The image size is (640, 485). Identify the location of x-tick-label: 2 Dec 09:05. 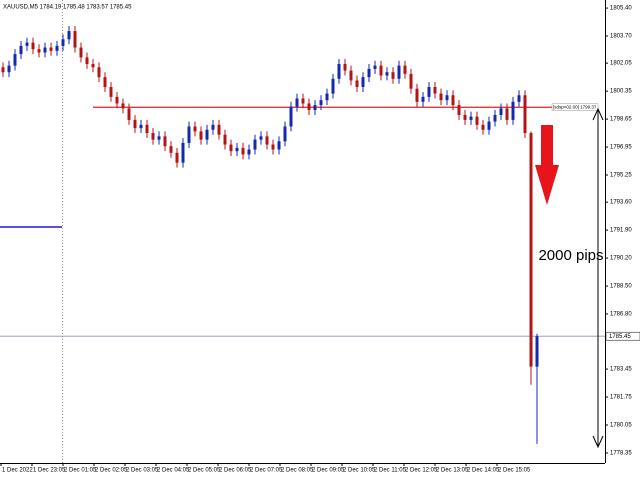
(328, 471).